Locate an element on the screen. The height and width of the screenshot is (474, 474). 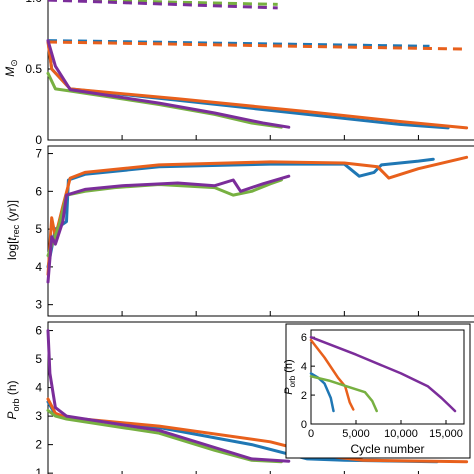
y-tick-label: 2 is located at coordinates (38, 445).